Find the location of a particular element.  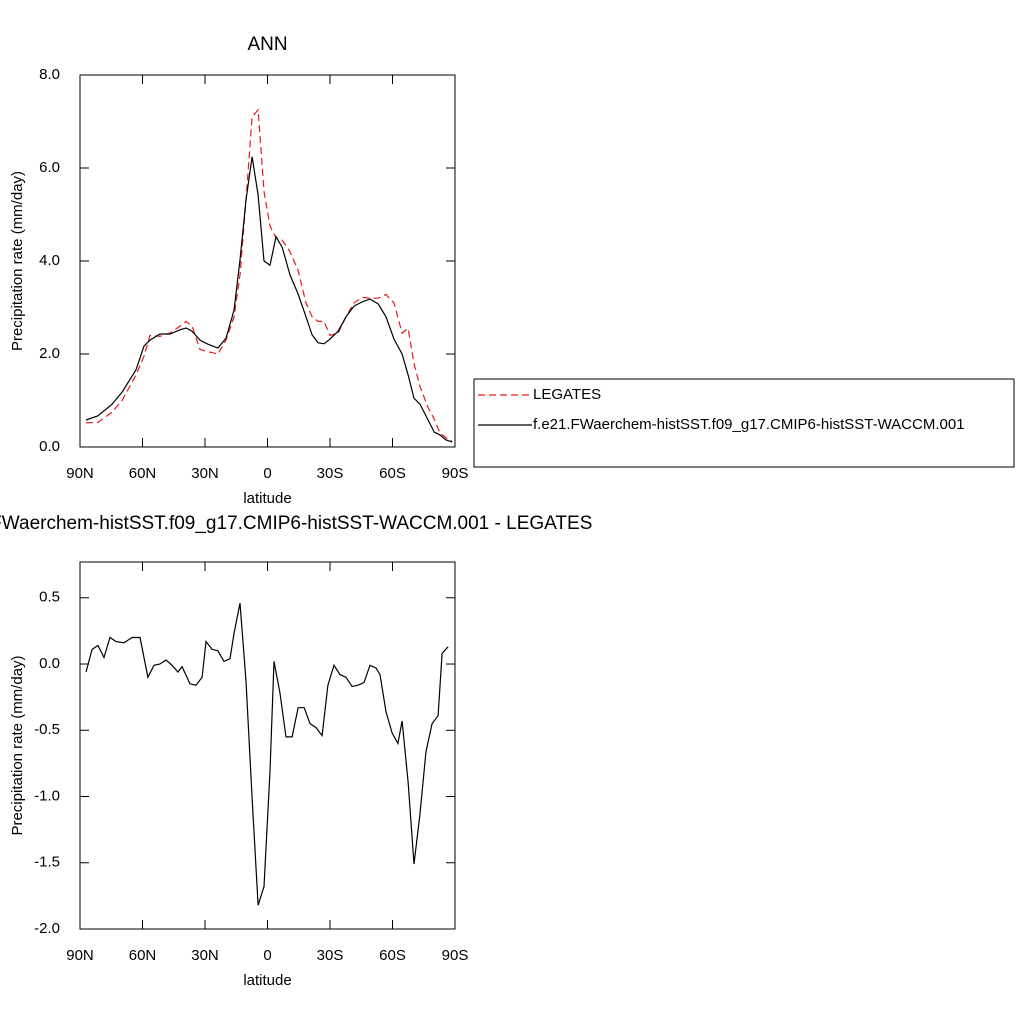

y-tick-label: 4.0 is located at coordinates (49, 260).